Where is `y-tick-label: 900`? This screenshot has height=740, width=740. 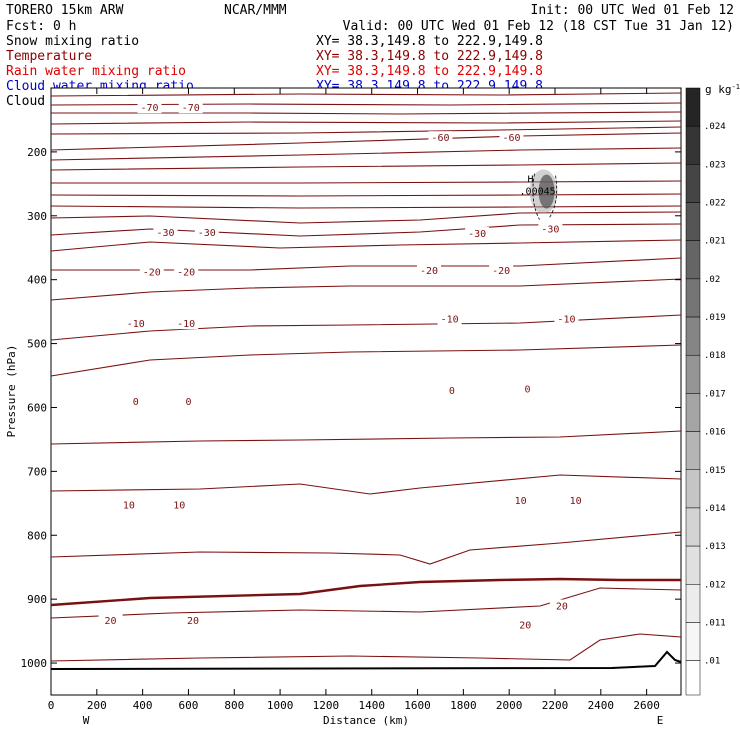
y-tick-label: 900 is located at coordinates (37, 599).